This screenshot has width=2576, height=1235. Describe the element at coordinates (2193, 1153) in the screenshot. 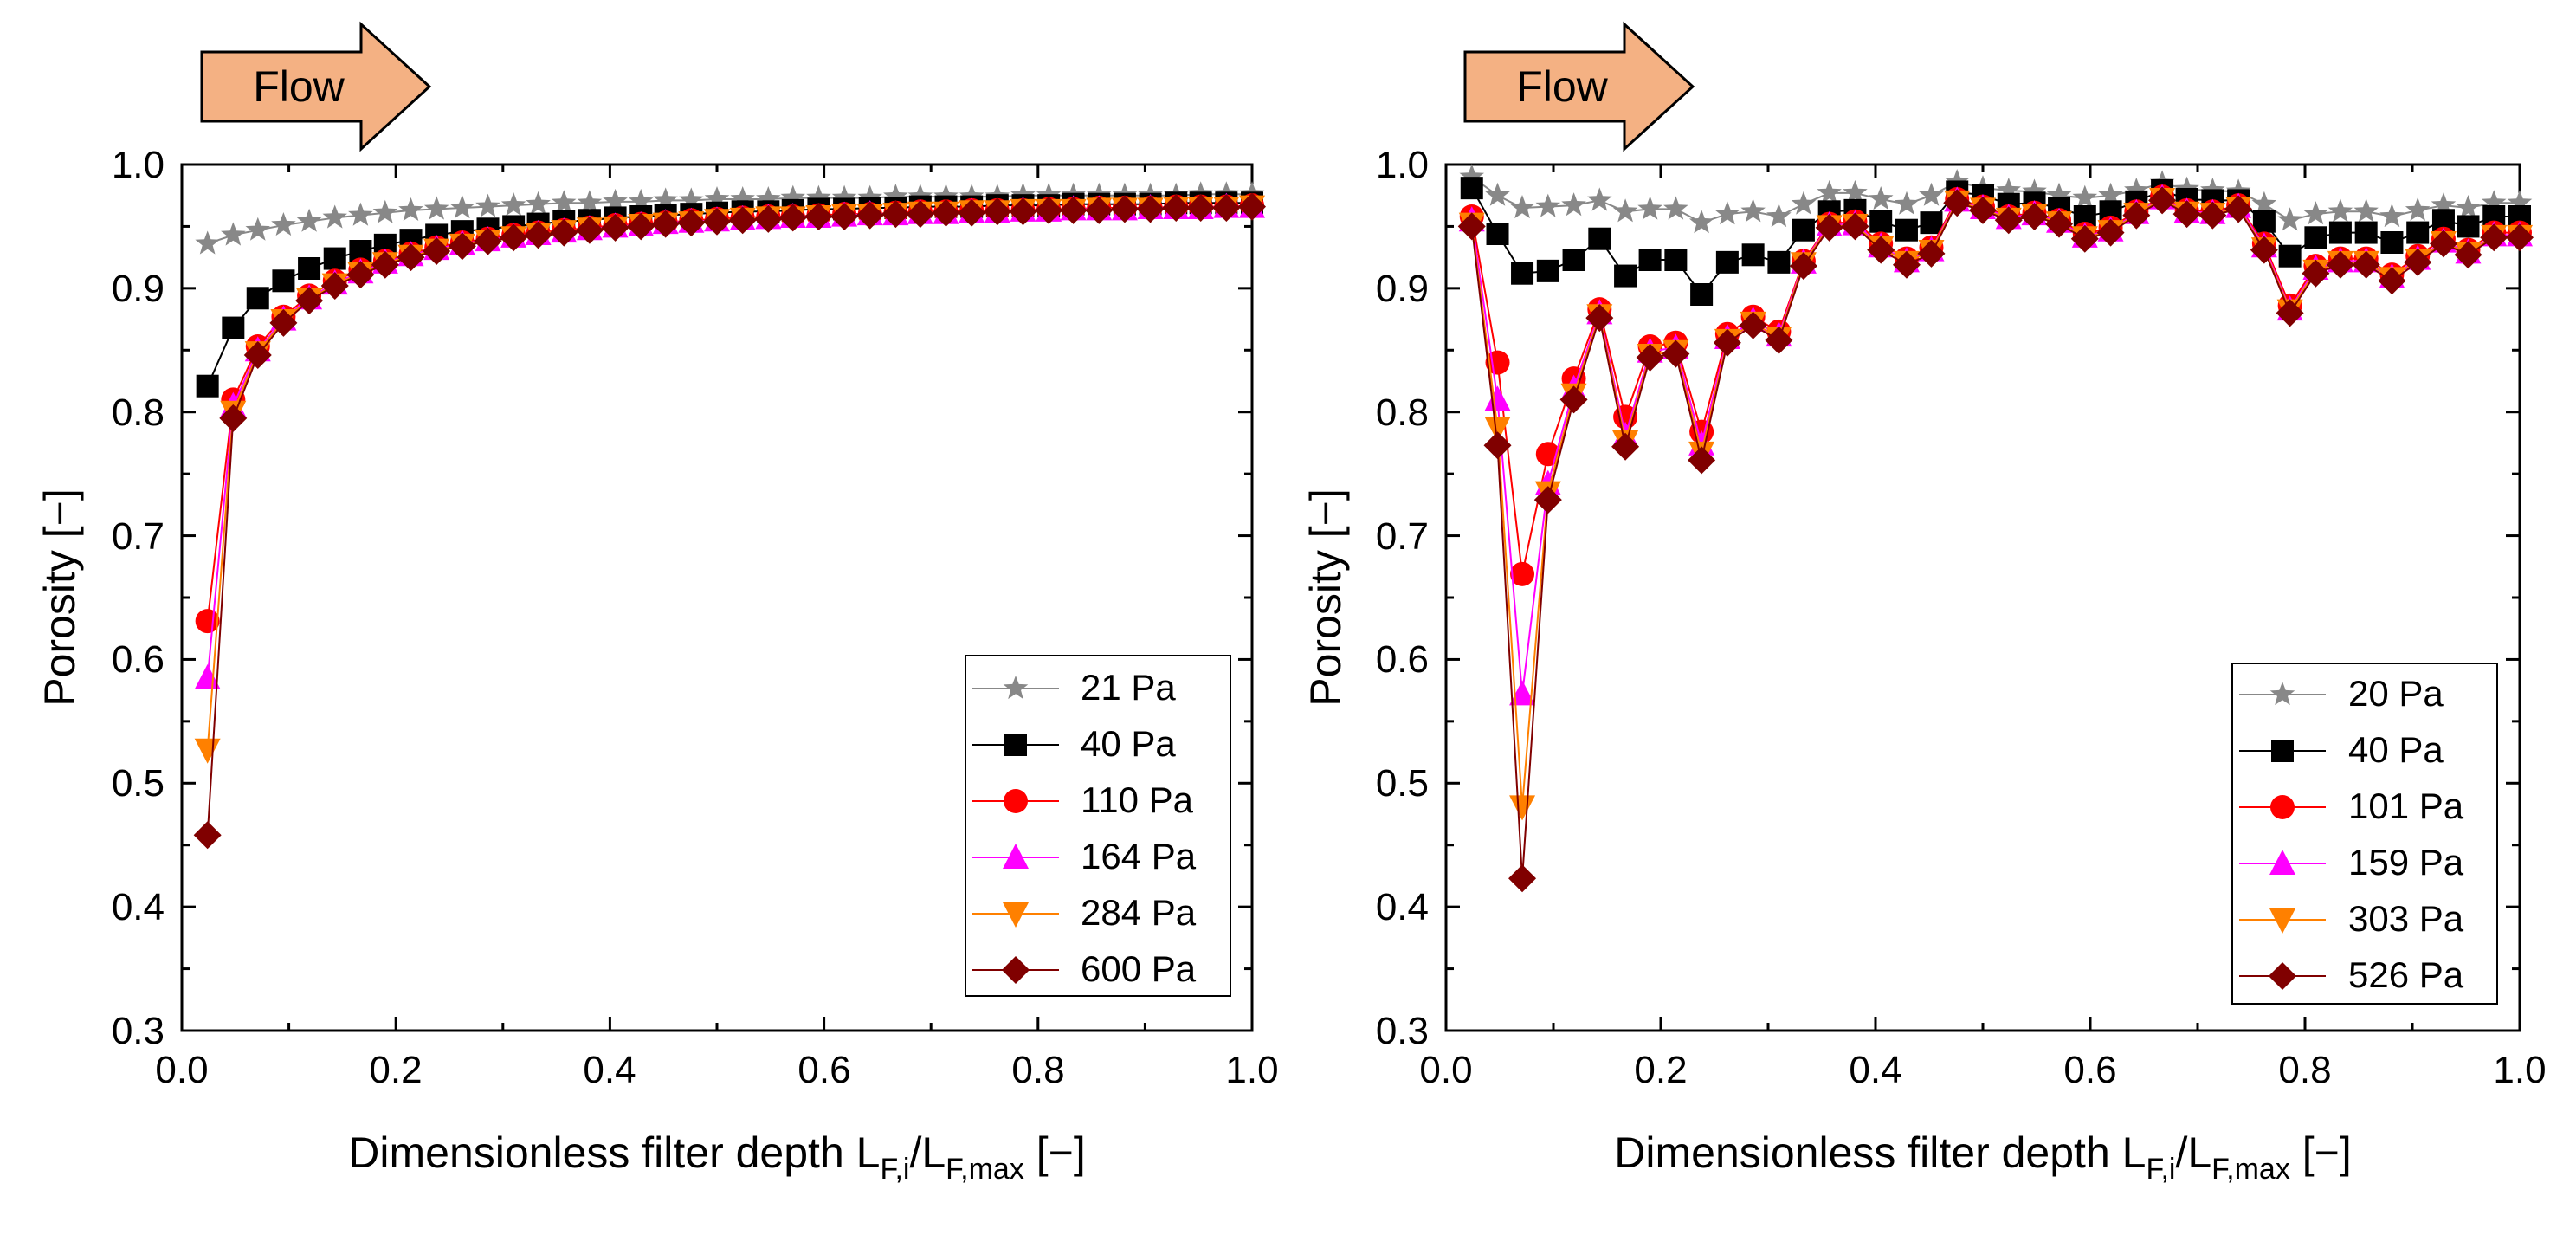

I see `x-axis-title-slash: /L` at that location.